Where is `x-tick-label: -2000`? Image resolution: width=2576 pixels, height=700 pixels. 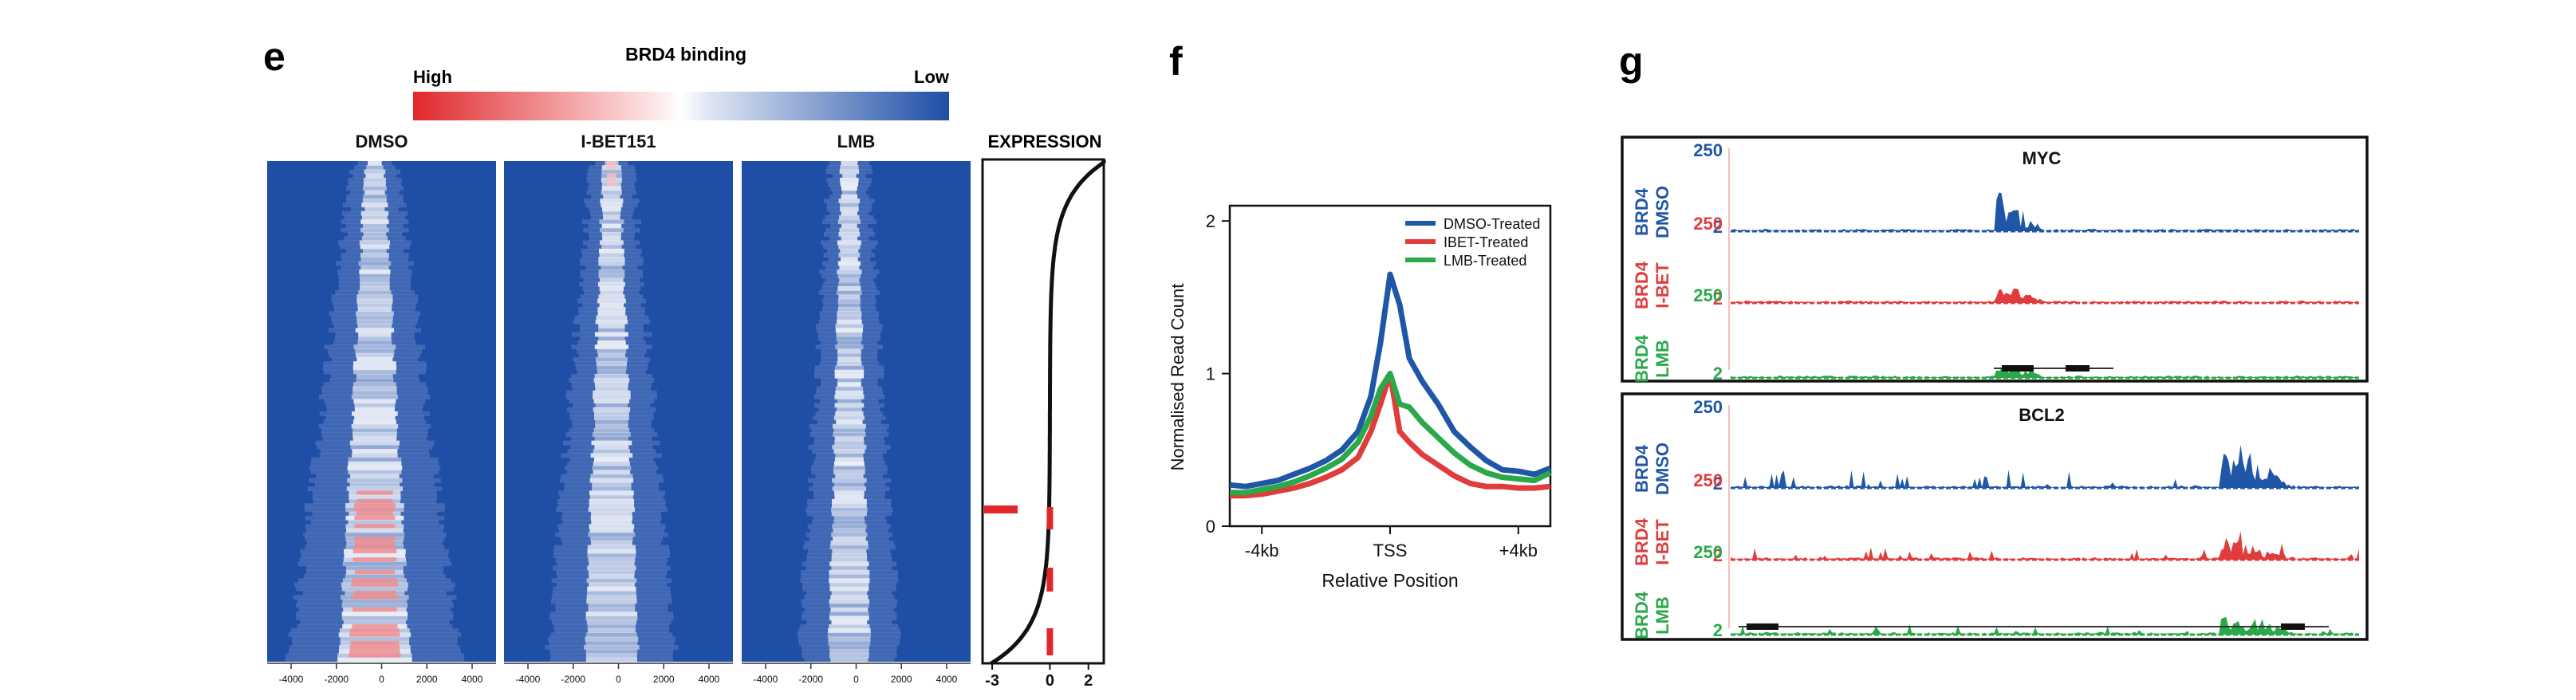
x-tick-label: -2000 is located at coordinates (573, 679).